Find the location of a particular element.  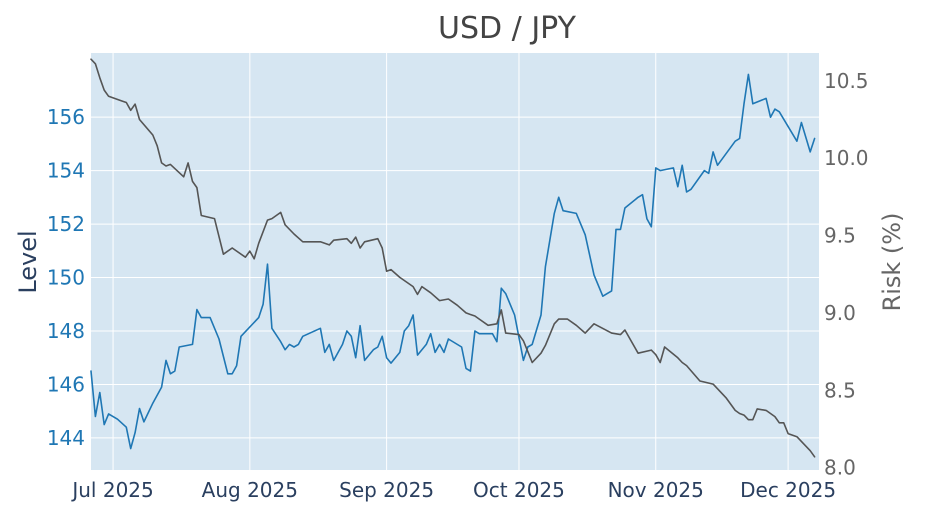

left-tick-label: 154 is located at coordinates (66, 171).